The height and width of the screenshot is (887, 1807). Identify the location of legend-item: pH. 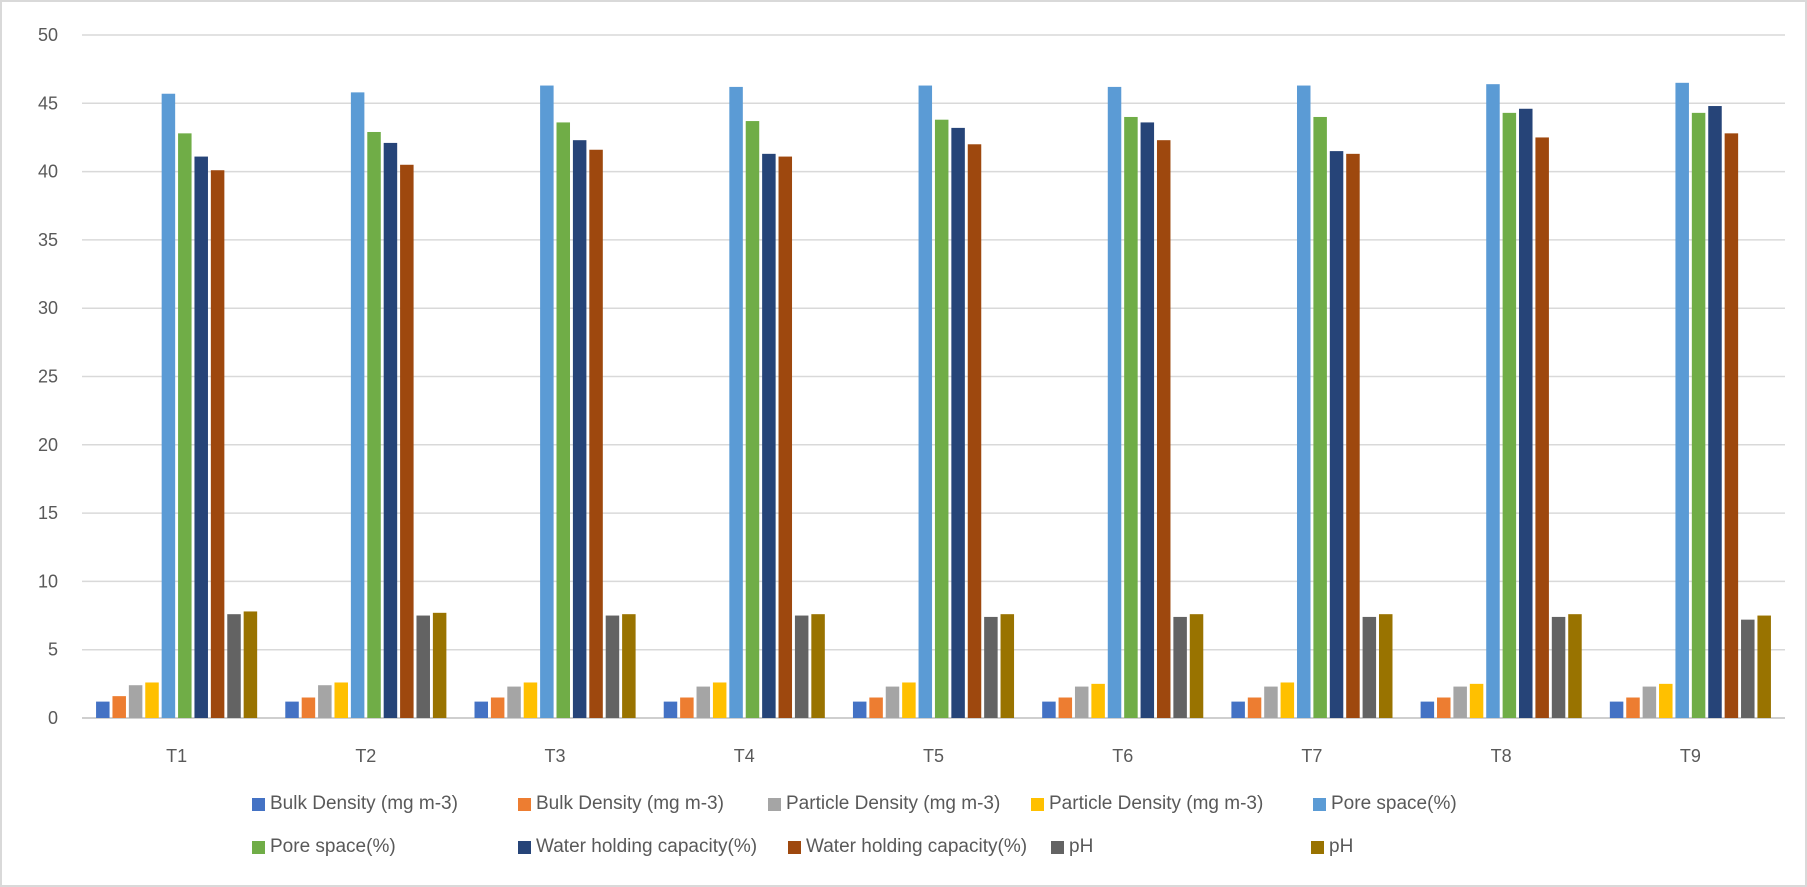
(1072, 847).